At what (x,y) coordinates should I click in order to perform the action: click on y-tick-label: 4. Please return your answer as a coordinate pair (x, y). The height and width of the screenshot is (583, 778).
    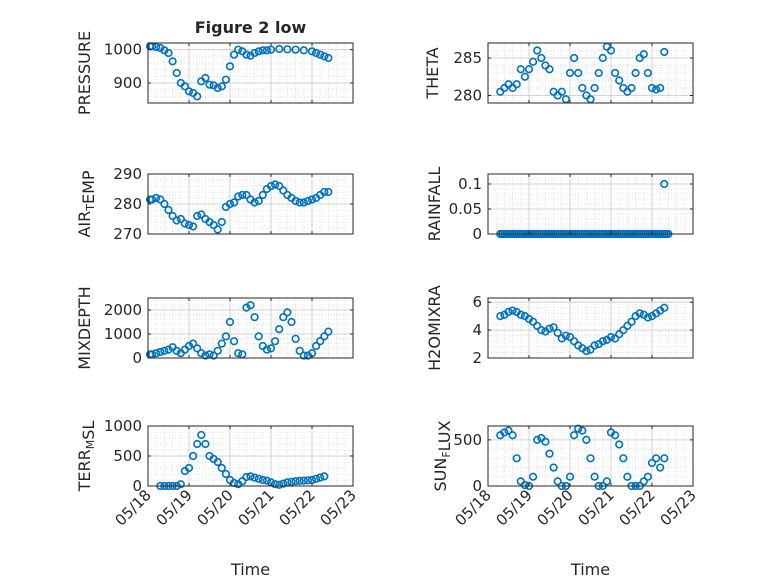
    Looking at the image, I should click on (477, 330).